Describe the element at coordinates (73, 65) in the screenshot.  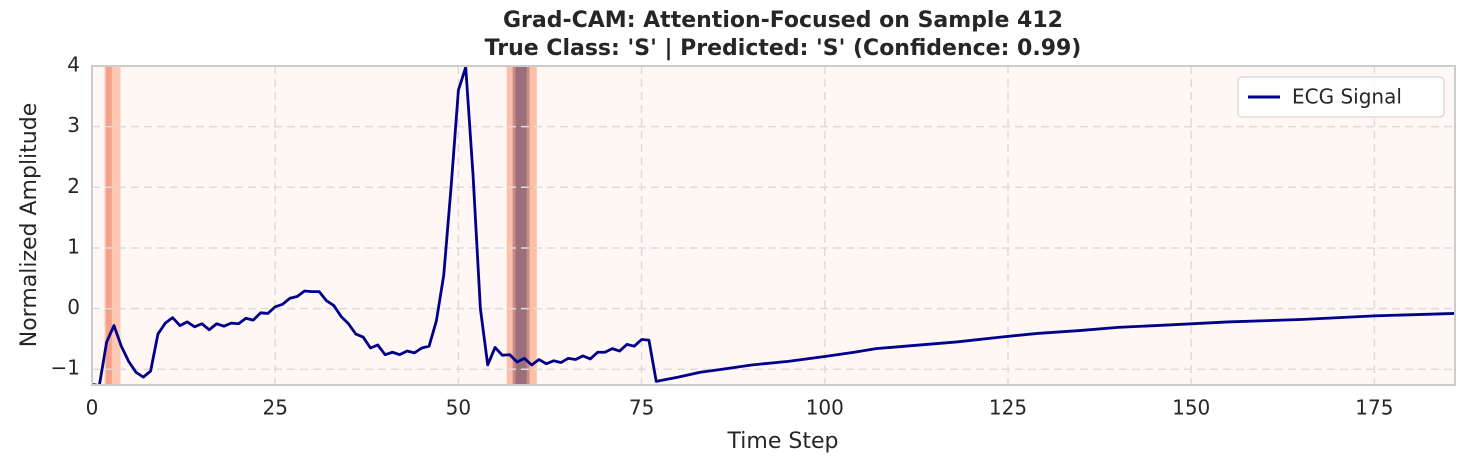
I see `y-tick-label: 4` at that location.